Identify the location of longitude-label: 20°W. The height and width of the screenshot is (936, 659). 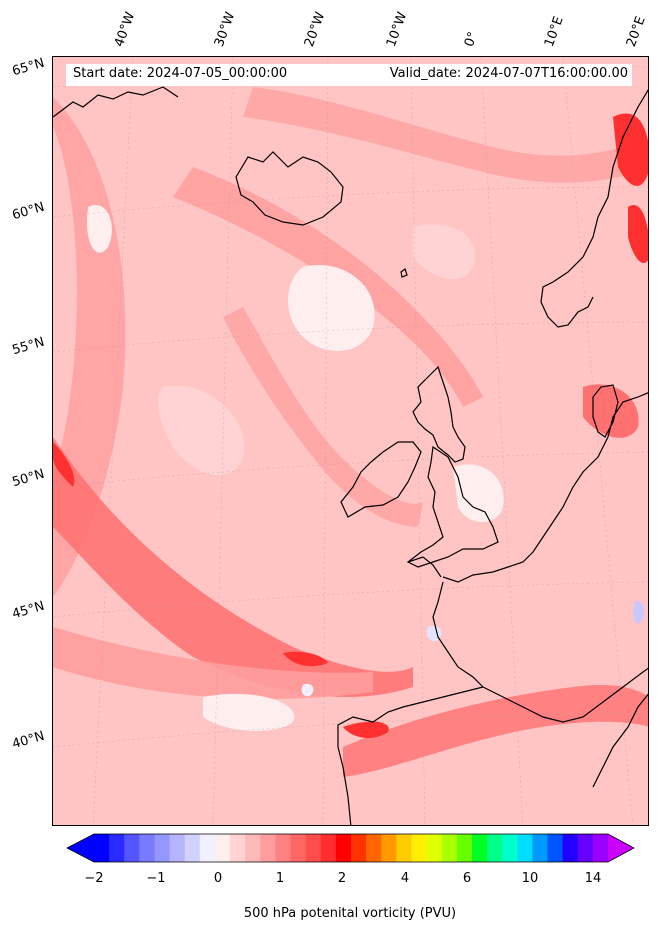
(315, 29).